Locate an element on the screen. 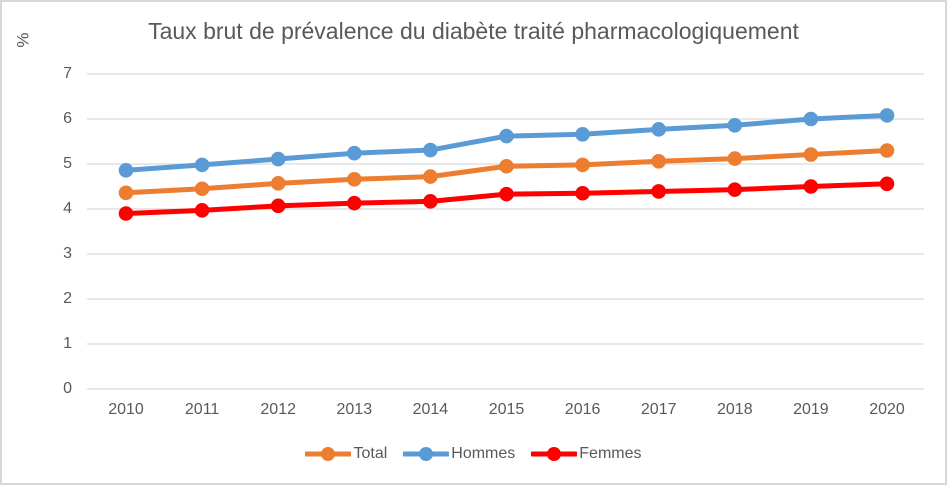 Image resolution: width=947 pixels, height=485 pixels. data-point-hommes-2012 is located at coordinates (278, 159).